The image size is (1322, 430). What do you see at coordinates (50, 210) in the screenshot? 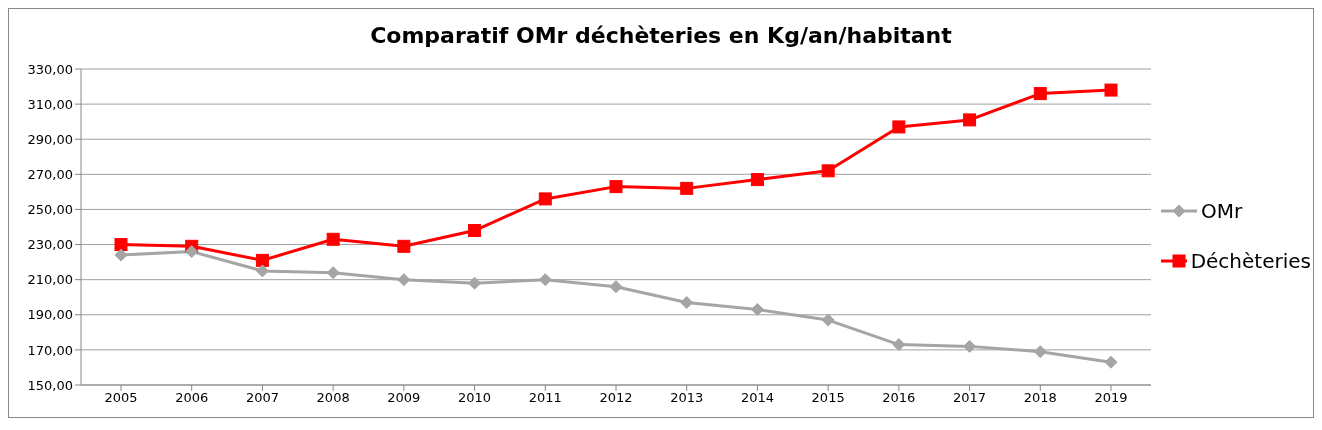
I see `y-tick-label: 250,00` at bounding box center [50, 210].